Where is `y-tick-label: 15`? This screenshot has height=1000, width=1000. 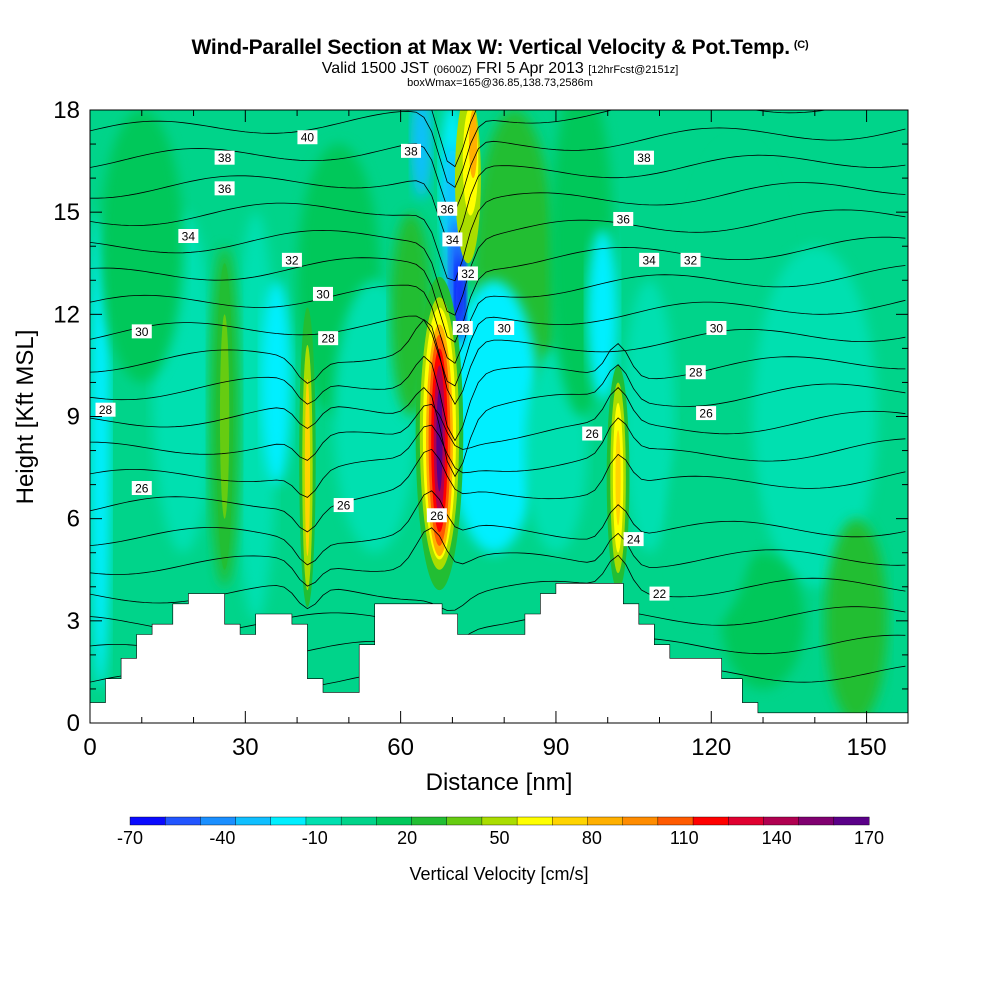
y-tick-label: 15 is located at coordinates (66, 212).